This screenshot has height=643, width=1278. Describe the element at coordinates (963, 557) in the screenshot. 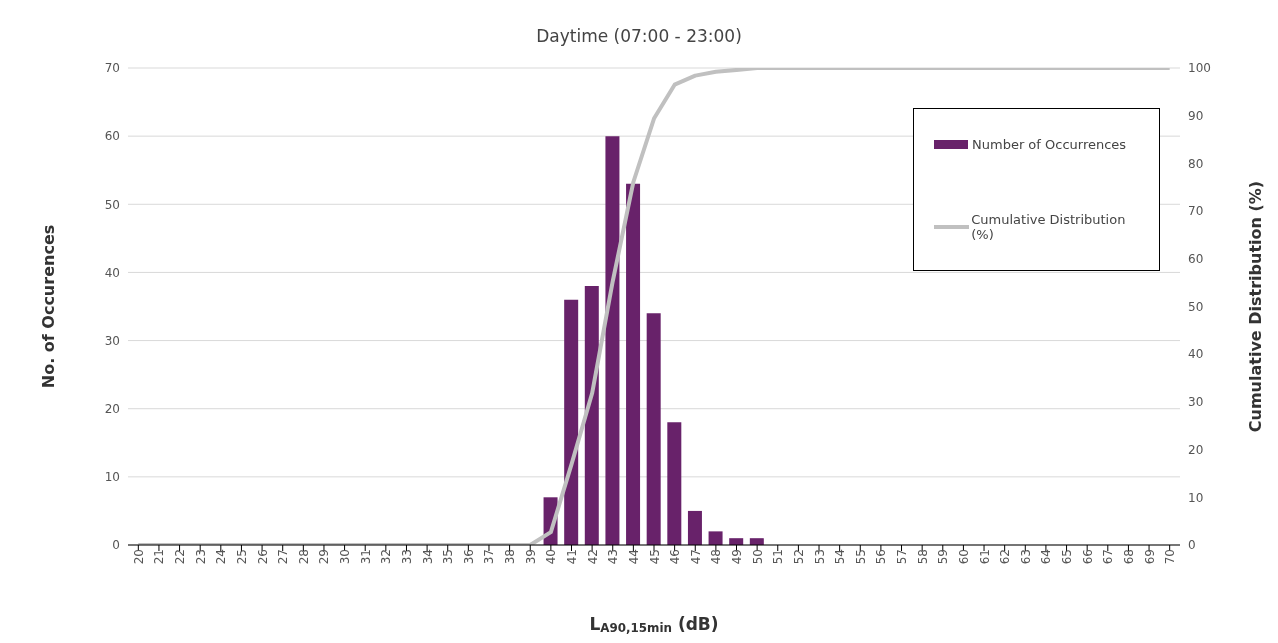

I see `x-tick-label: 60` at that location.